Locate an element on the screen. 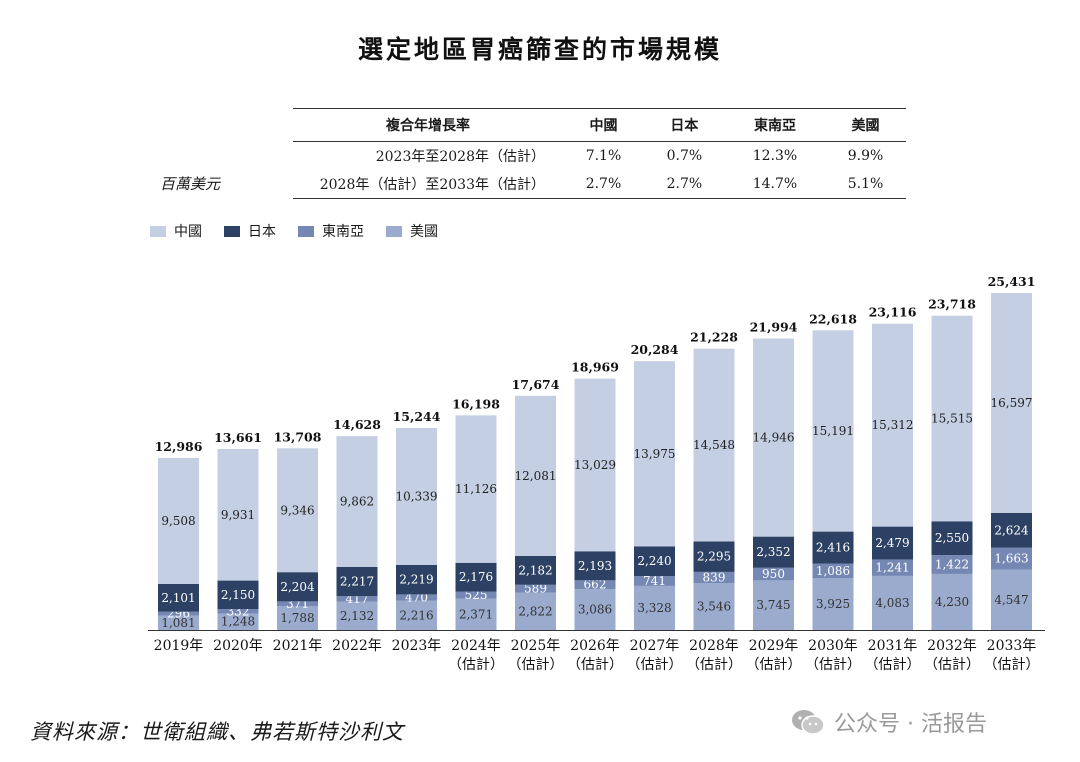 The height and width of the screenshot is (762, 1080). data-label: 15,515 is located at coordinates (952, 419).